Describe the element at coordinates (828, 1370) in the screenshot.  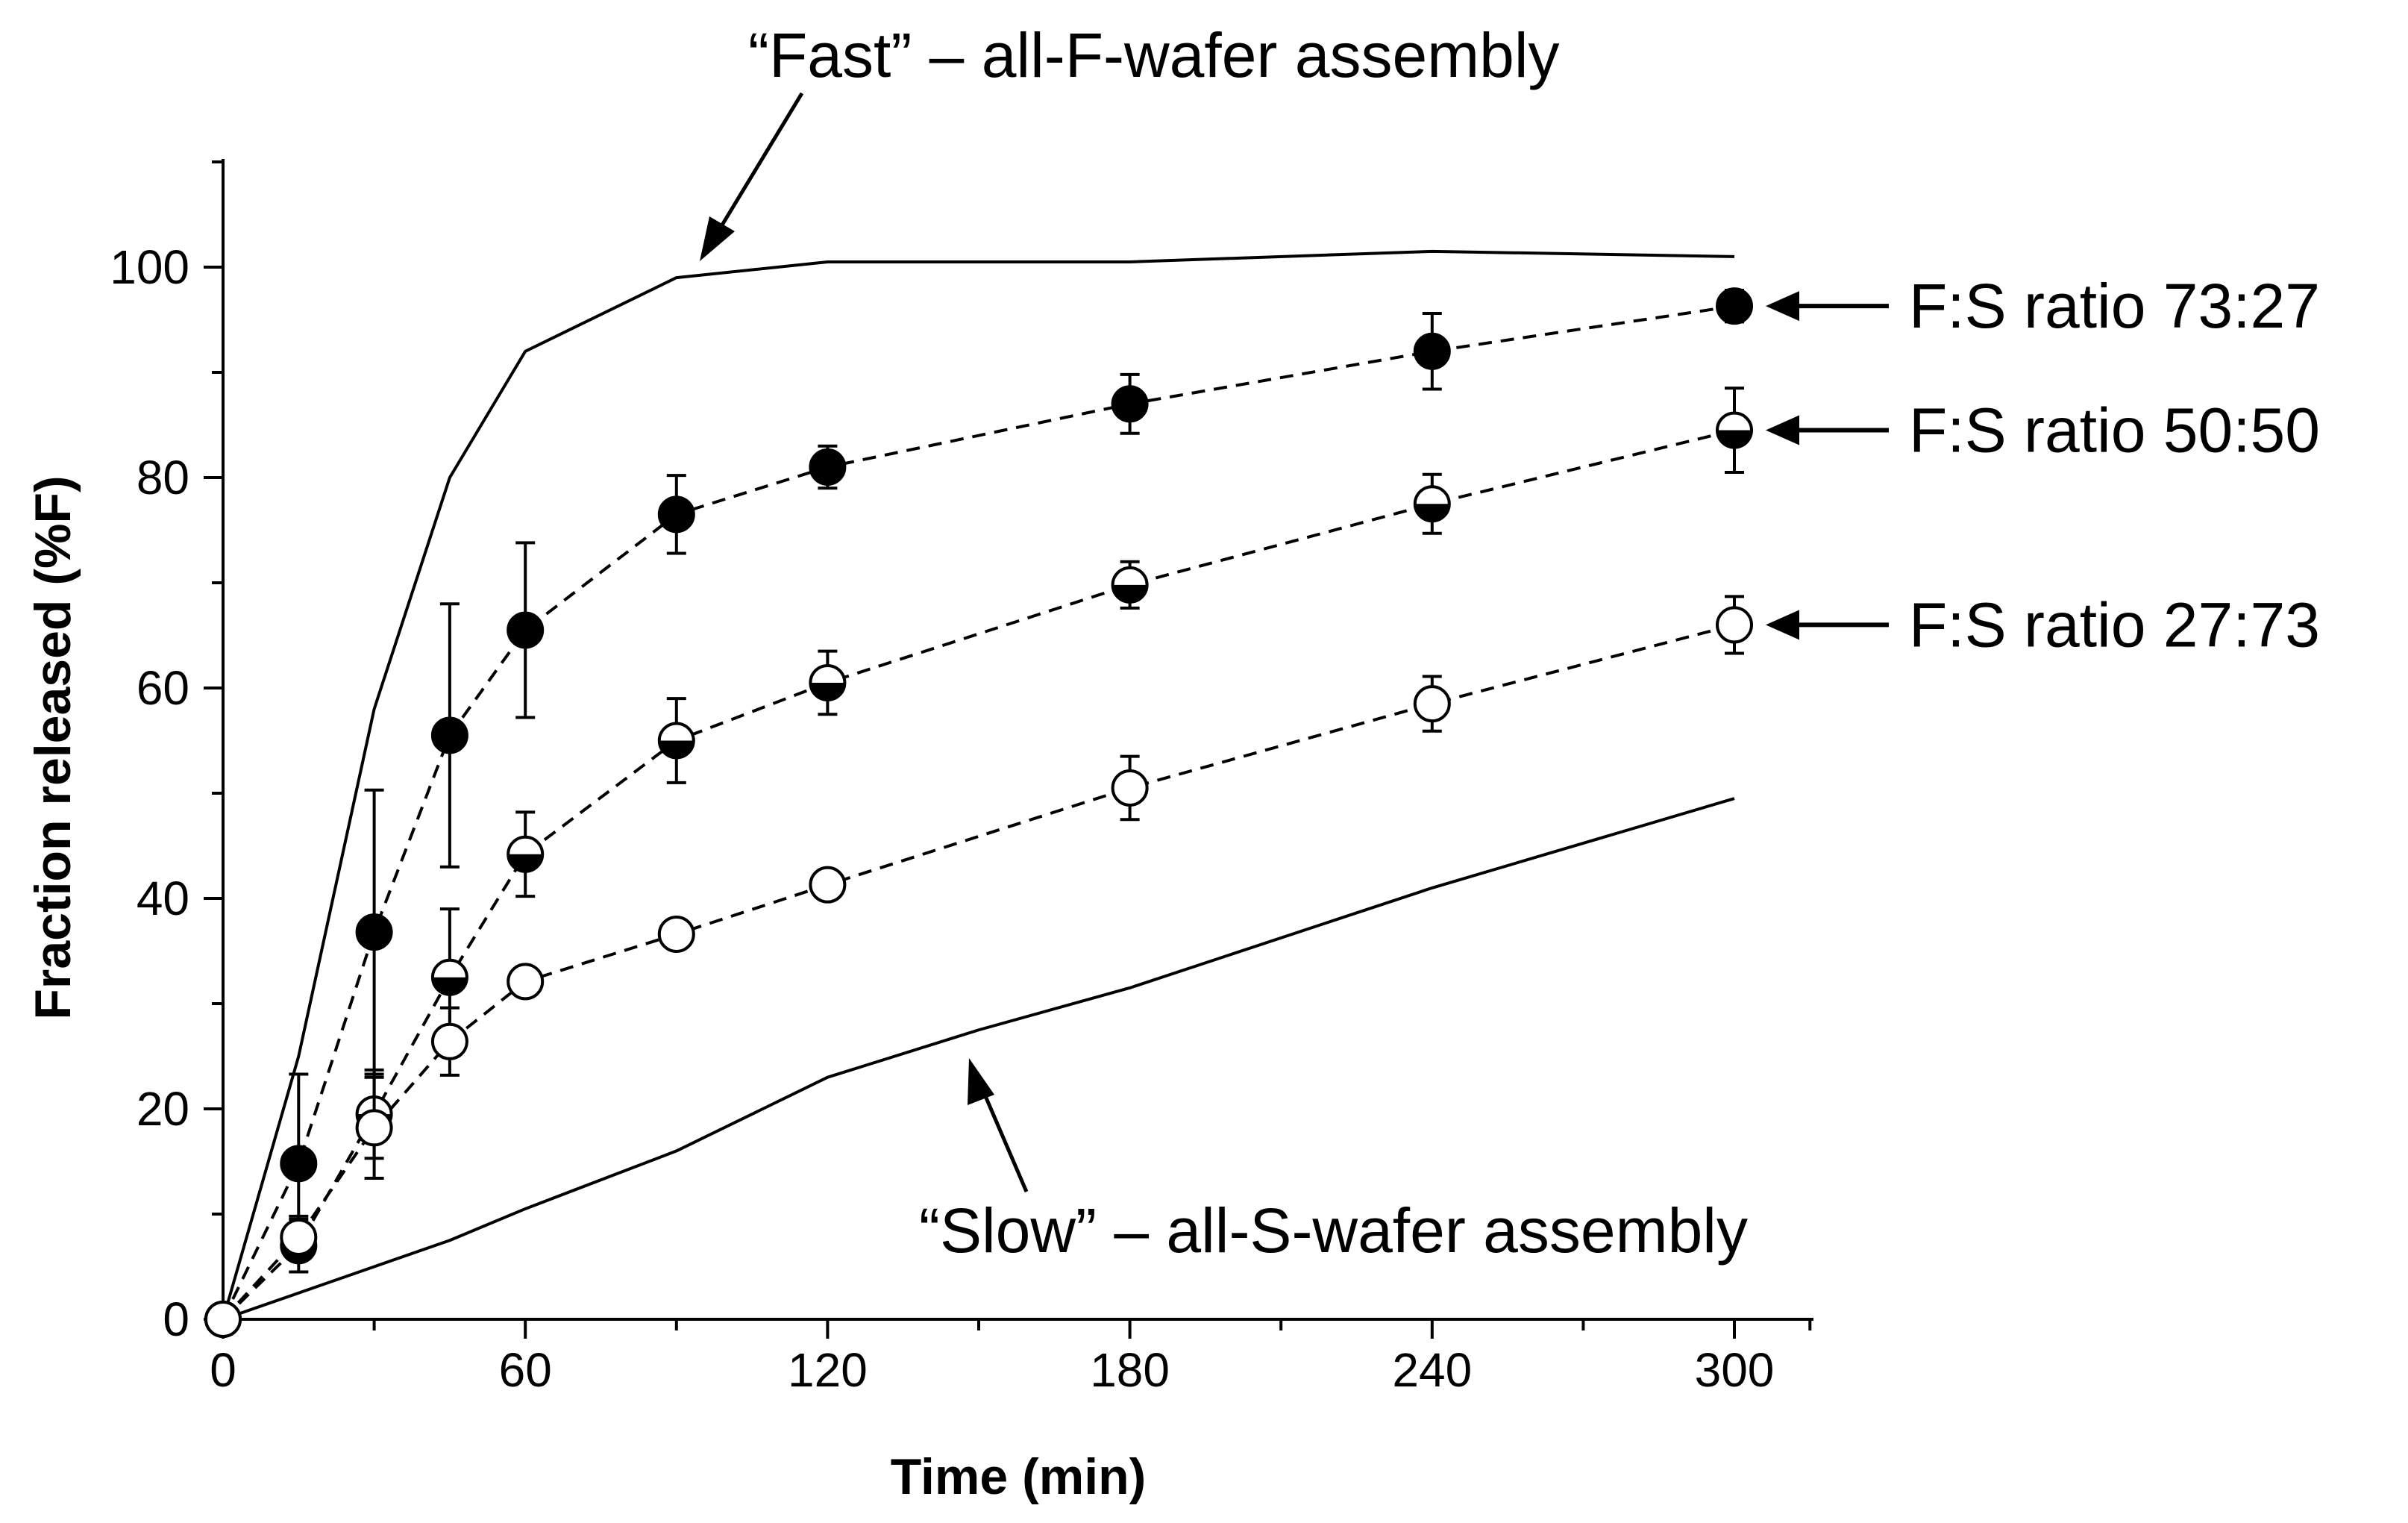
I see `x-tick-label: 120` at that location.